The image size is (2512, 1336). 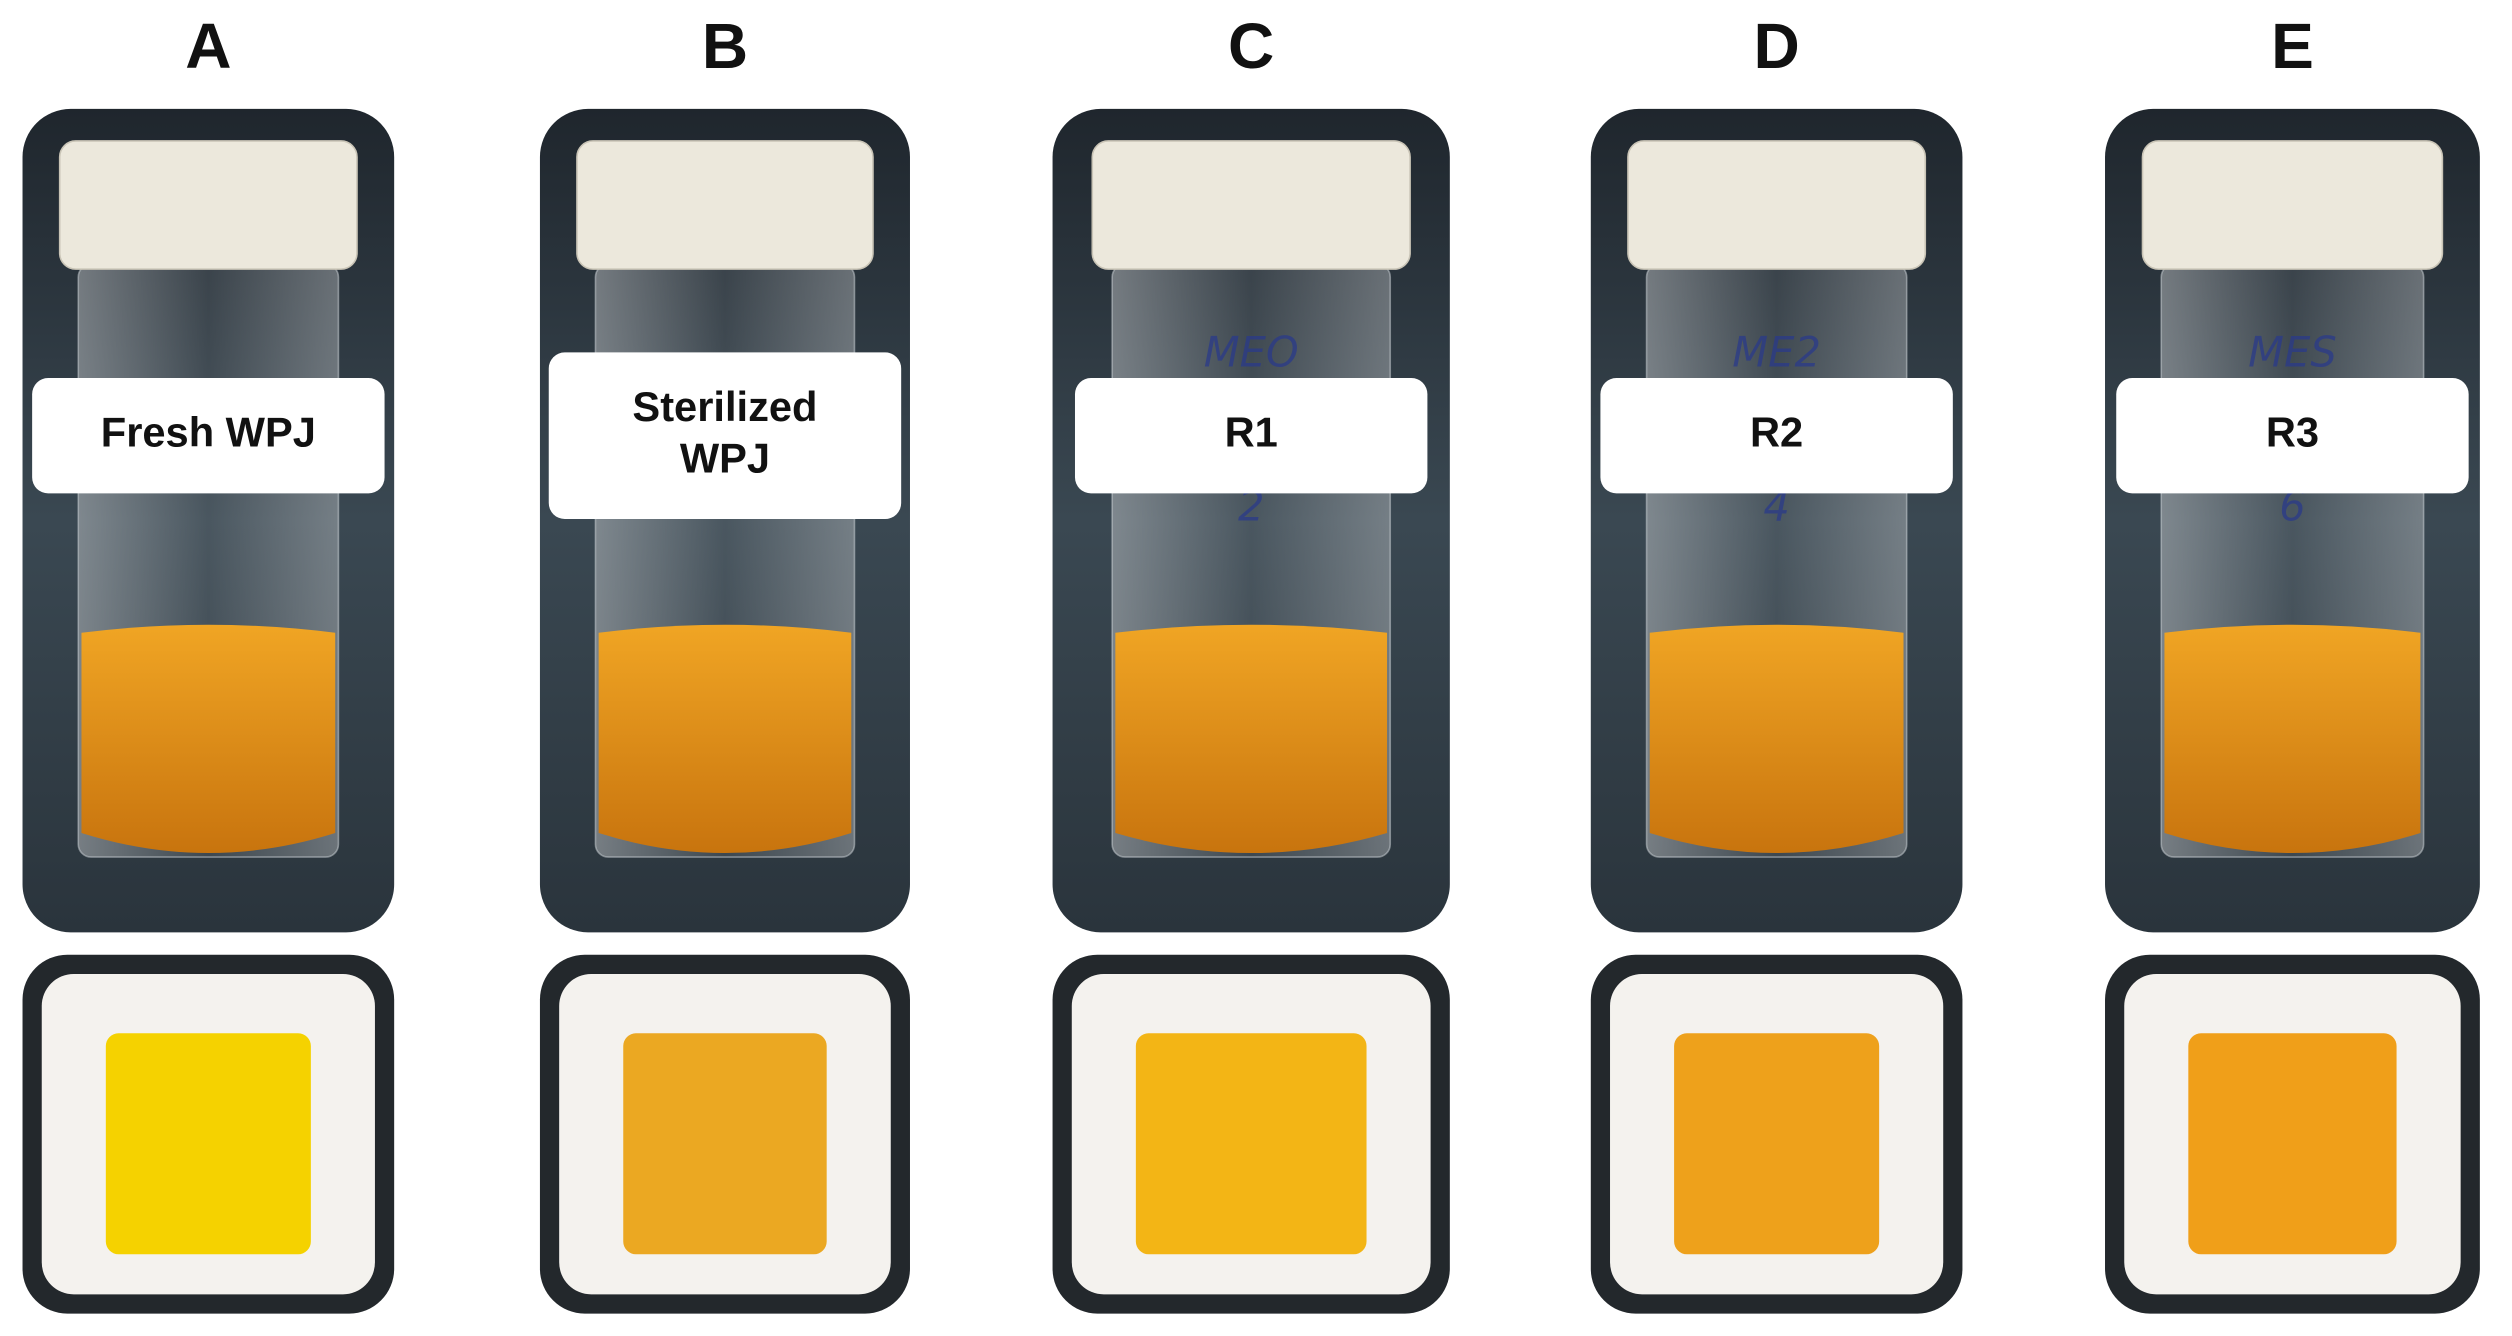 I want to click on label-text: Sterilized, so click(x=724, y=406).